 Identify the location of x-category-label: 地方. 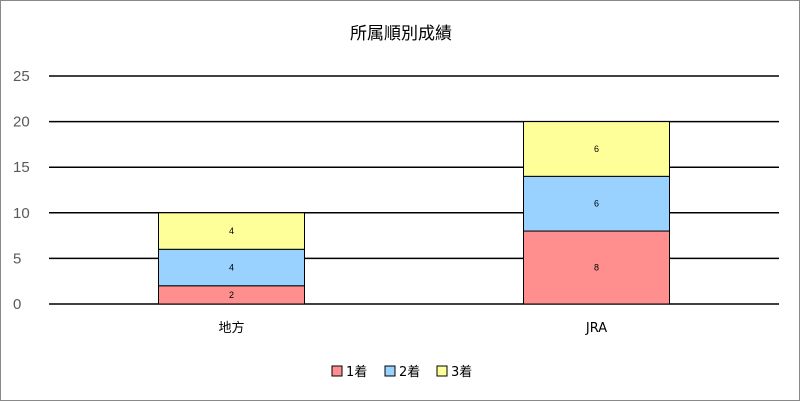
(231, 328).